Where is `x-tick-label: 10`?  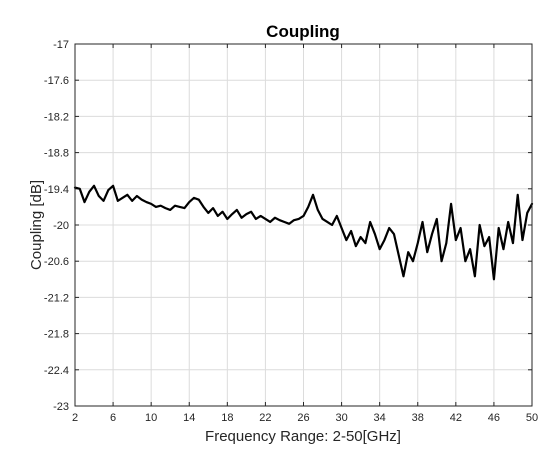
x-tick-label: 10 is located at coordinates (151, 418).